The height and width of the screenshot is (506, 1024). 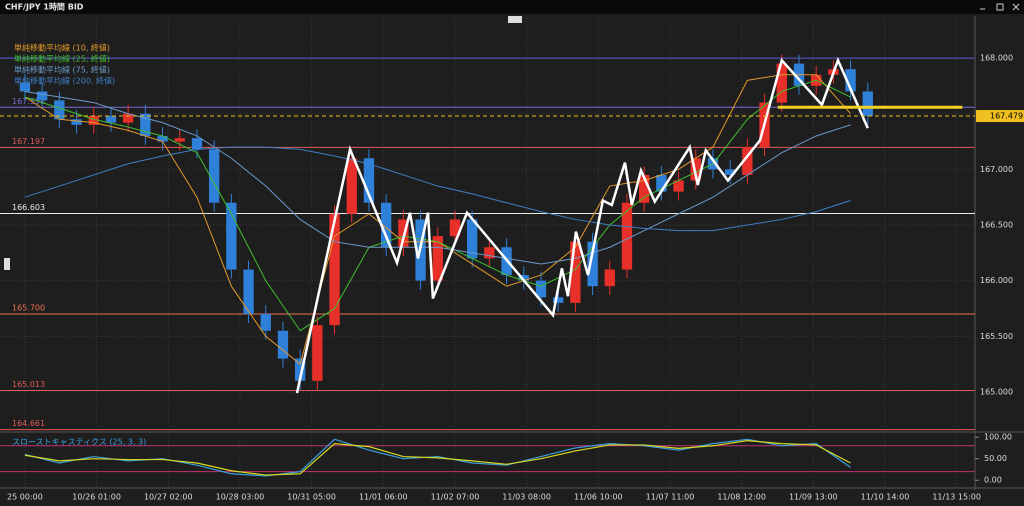 What do you see at coordinates (28, 308) in the screenshot?
I see `level-label: 165.700` at bounding box center [28, 308].